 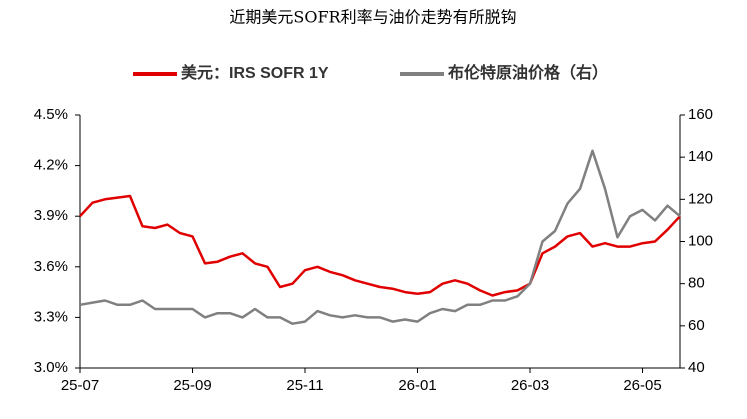 I want to click on y2-tick-label: 60, so click(x=696, y=325).